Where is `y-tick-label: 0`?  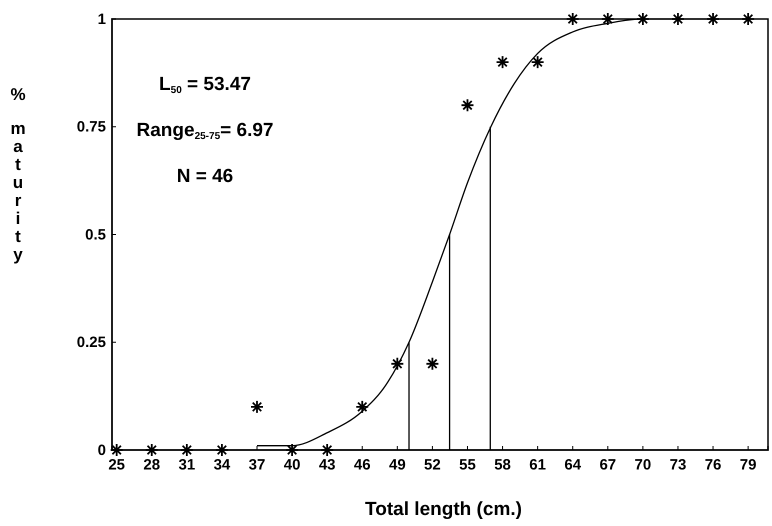 y-tick-label: 0 is located at coordinates (102, 450).